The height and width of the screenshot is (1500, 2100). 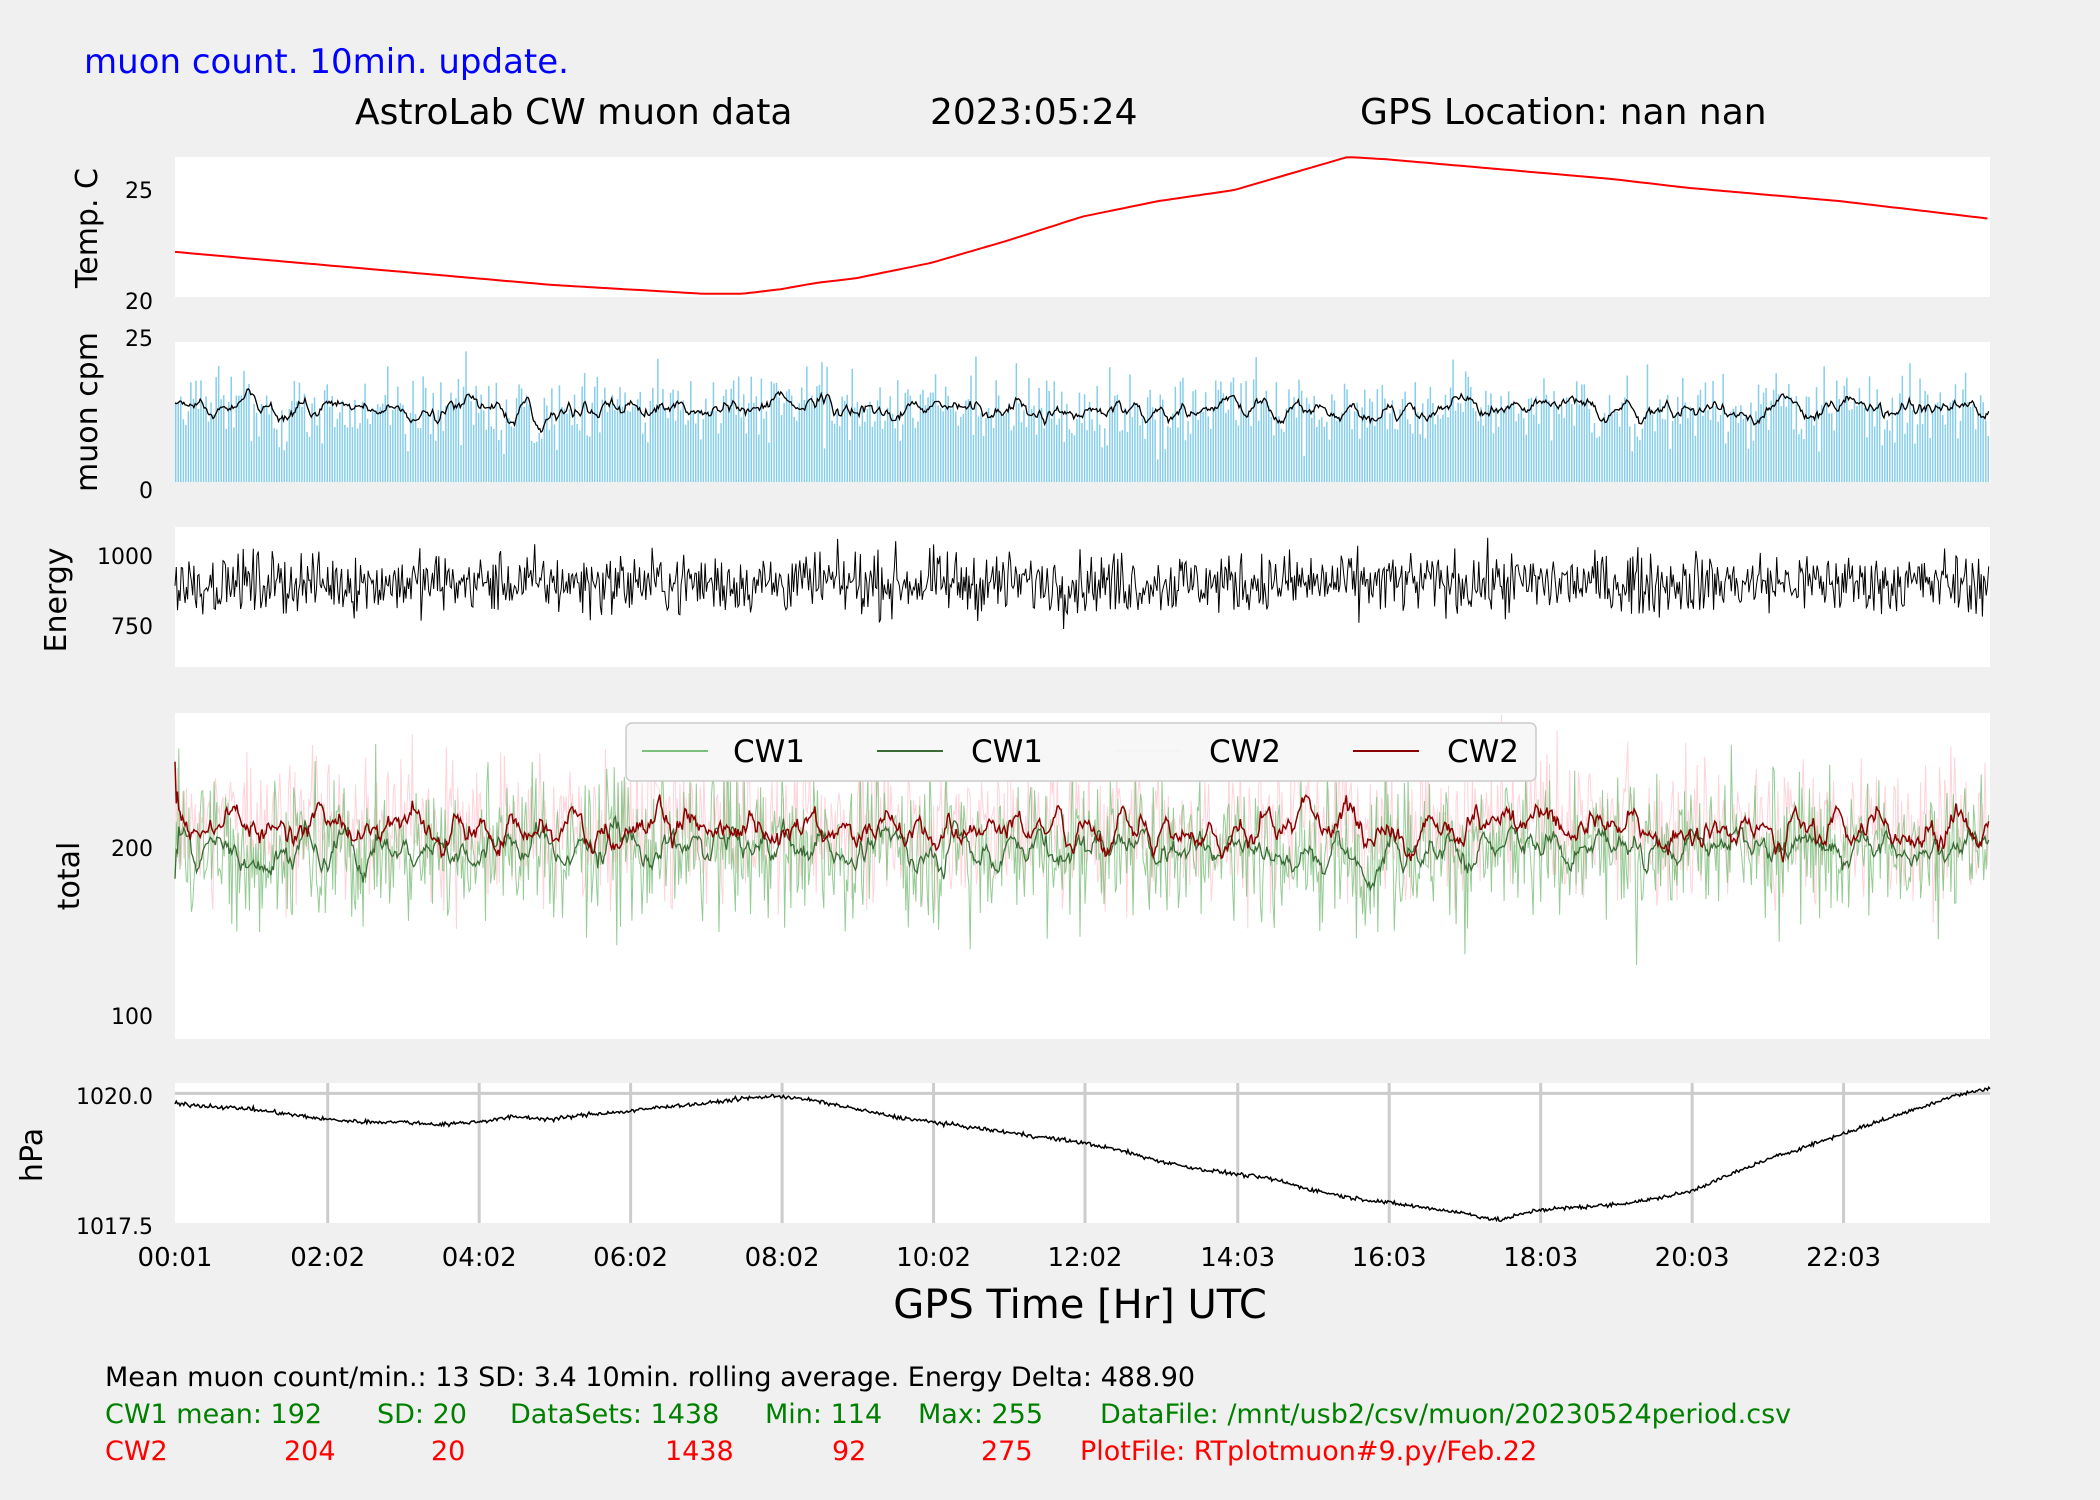 I want to click on total-ylabel: total, so click(x=69, y=876).